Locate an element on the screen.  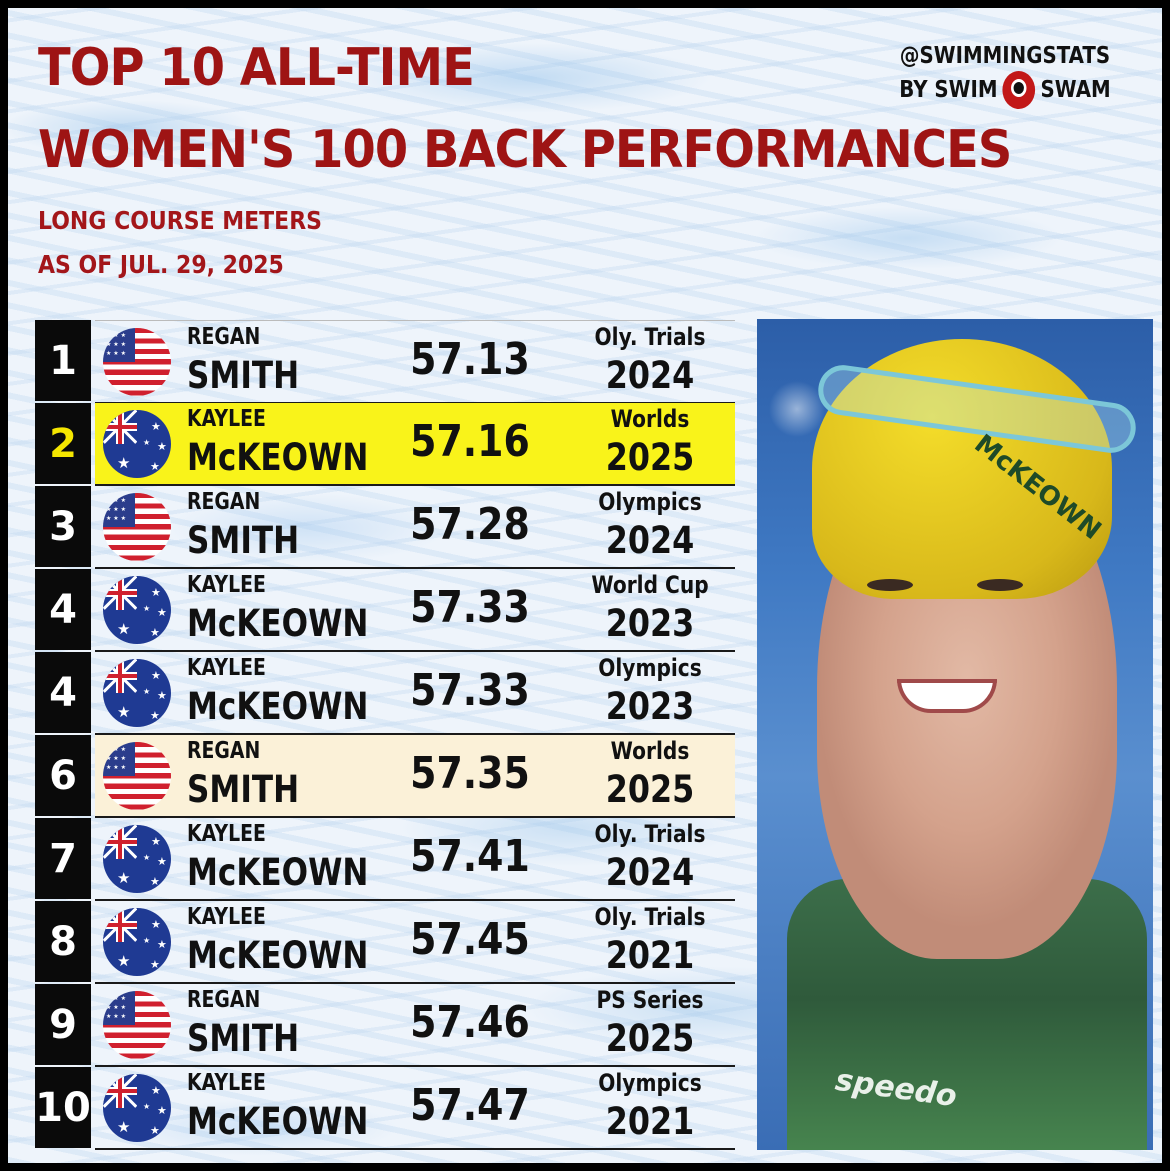
row-content: REGAN SMITH 57.13 Oly. Trials 2024 is located at coordinates (415, 362).